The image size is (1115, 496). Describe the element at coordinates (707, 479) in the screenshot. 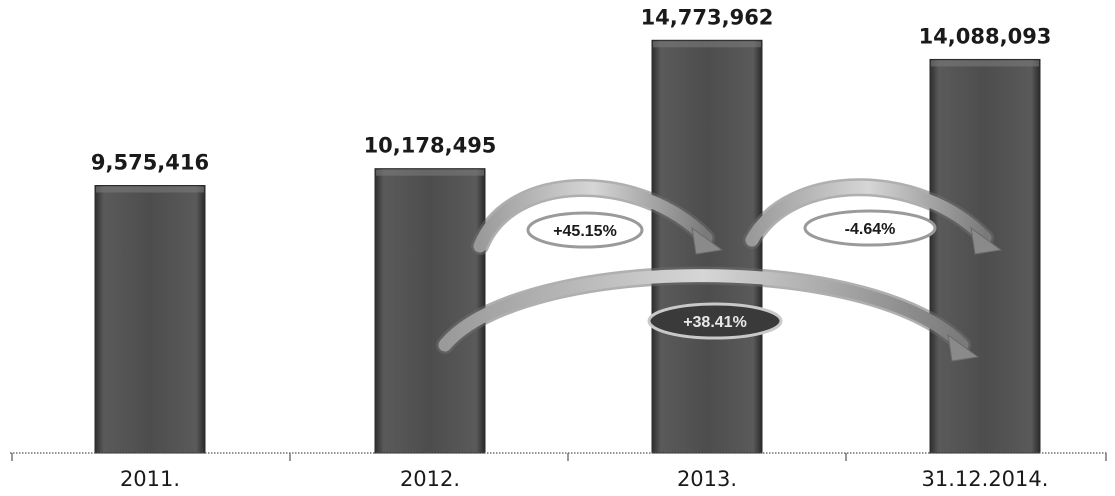

I see `tick-label-3: 2013.` at that location.